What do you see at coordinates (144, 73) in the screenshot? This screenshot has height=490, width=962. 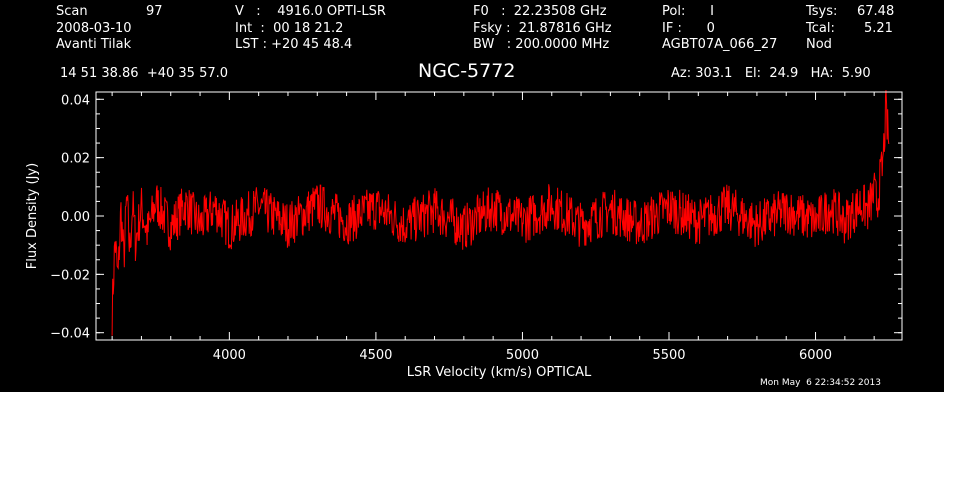 I see `source-coordinates: 14 51 38.86 +40 35 57.0` at bounding box center [144, 73].